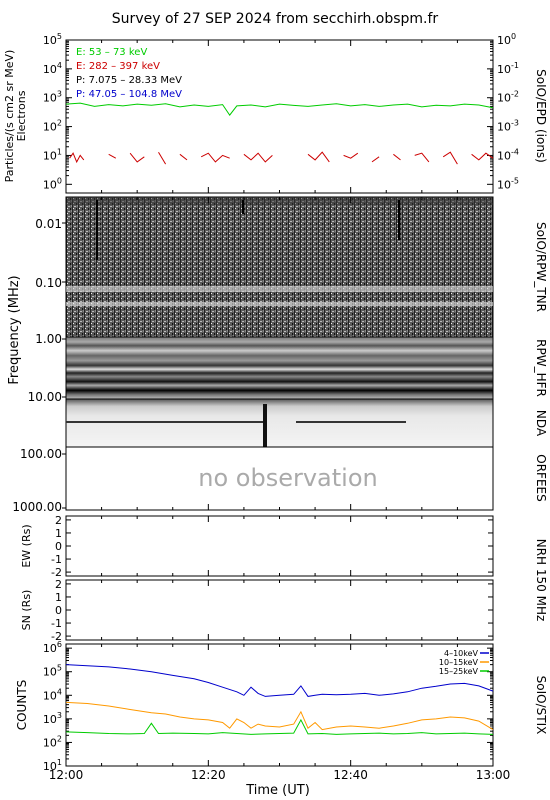 This screenshot has height=800, width=550. What do you see at coordinates (257, 610) in the screenshot?
I see `nrh-sn-panel: 210-1-2 SN (Rs)` at bounding box center [257, 610].